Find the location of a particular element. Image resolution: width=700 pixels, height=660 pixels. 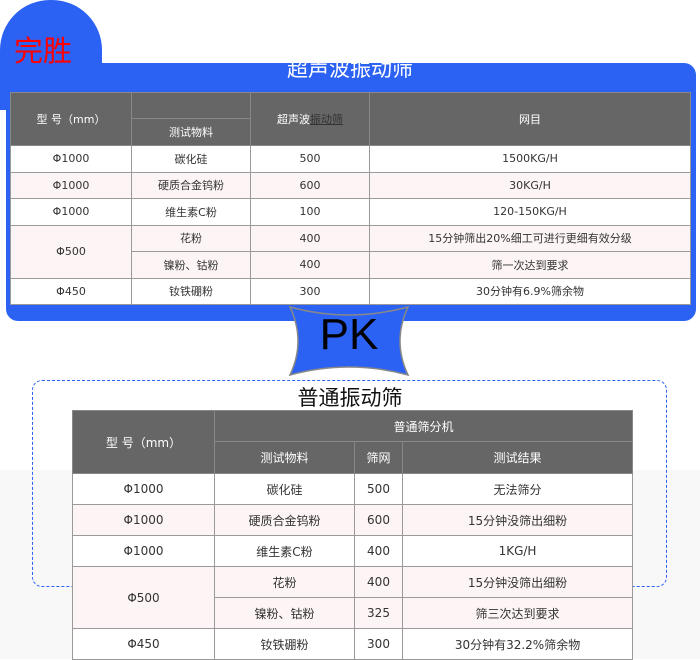

cell-result: 30分钟有6.9%筛余物 is located at coordinates (530, 291).